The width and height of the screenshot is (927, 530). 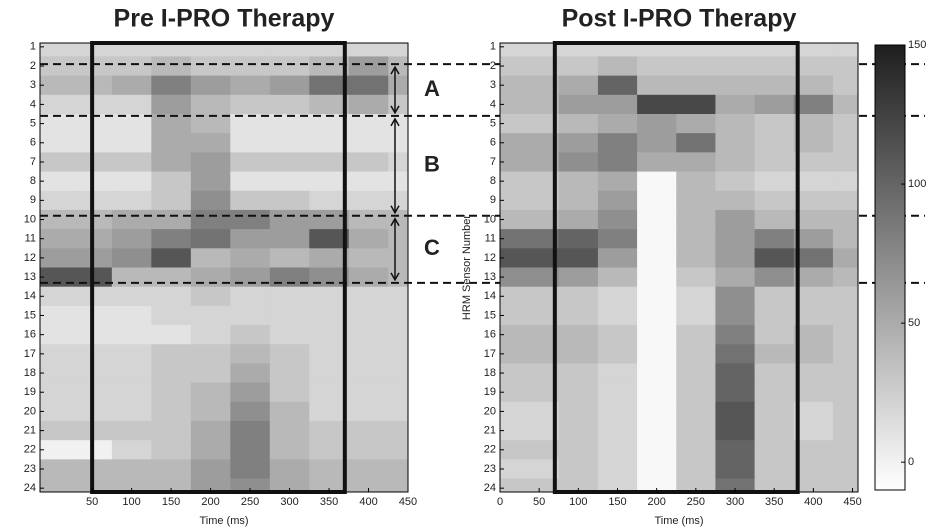 What do you see at coordinates (289, 502) in the screenshot?
I see `x-tick-label: 300` at bounding box center [289, 502].